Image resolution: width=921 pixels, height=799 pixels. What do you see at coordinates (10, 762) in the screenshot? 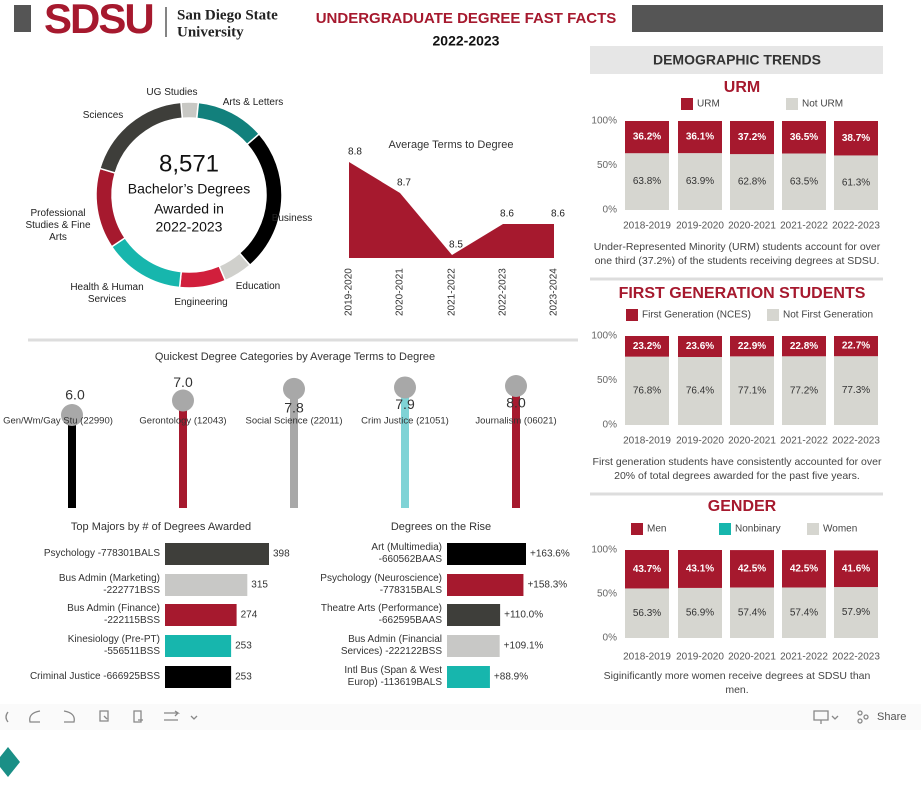
I see `corner-diamond` at bounding box center [10, 762].